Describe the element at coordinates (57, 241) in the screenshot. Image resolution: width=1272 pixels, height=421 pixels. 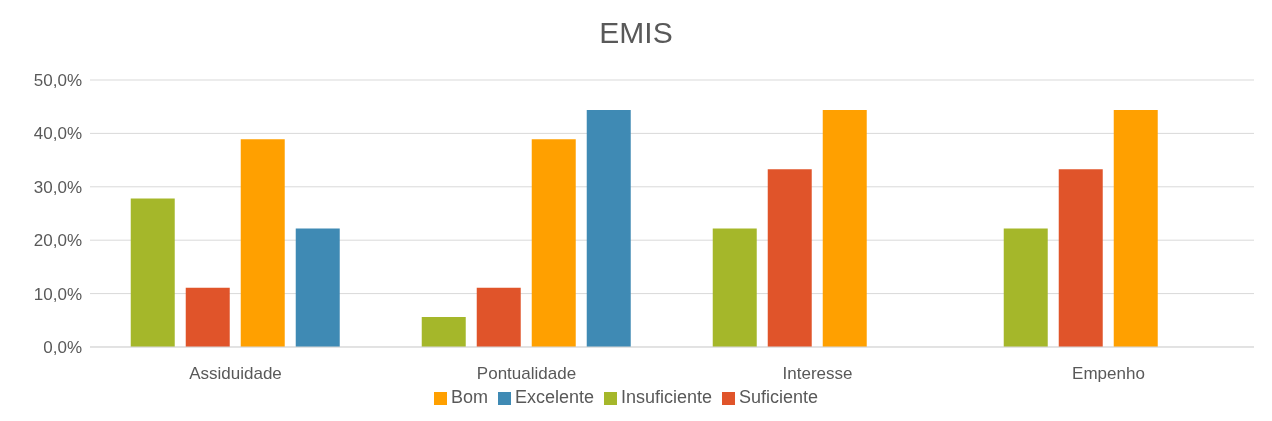
I see `y-tick-label: 20,0%` at that location.